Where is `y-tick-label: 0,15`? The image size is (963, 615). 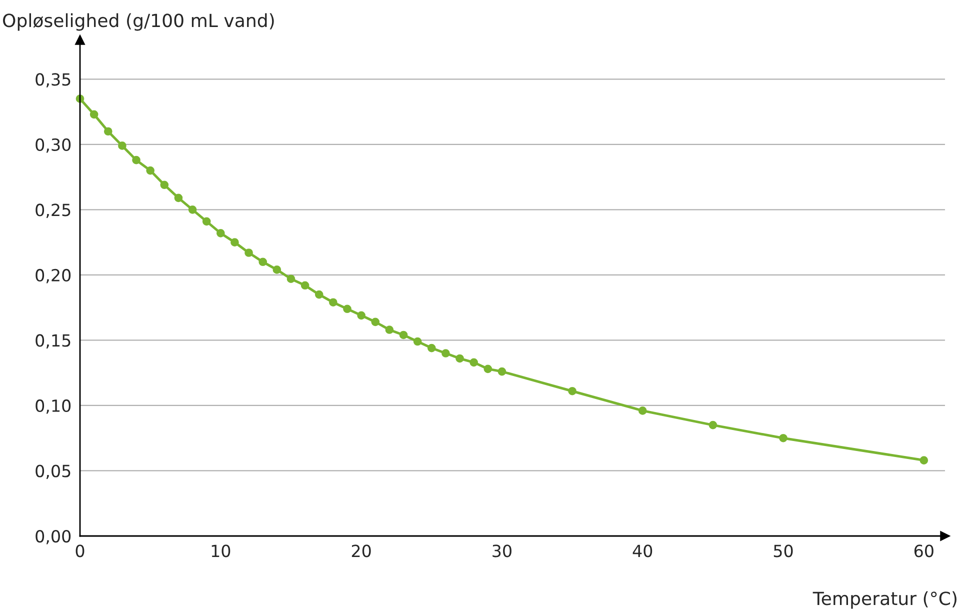
y-tick-label: 0,15 is located at coordinates (53, 341).